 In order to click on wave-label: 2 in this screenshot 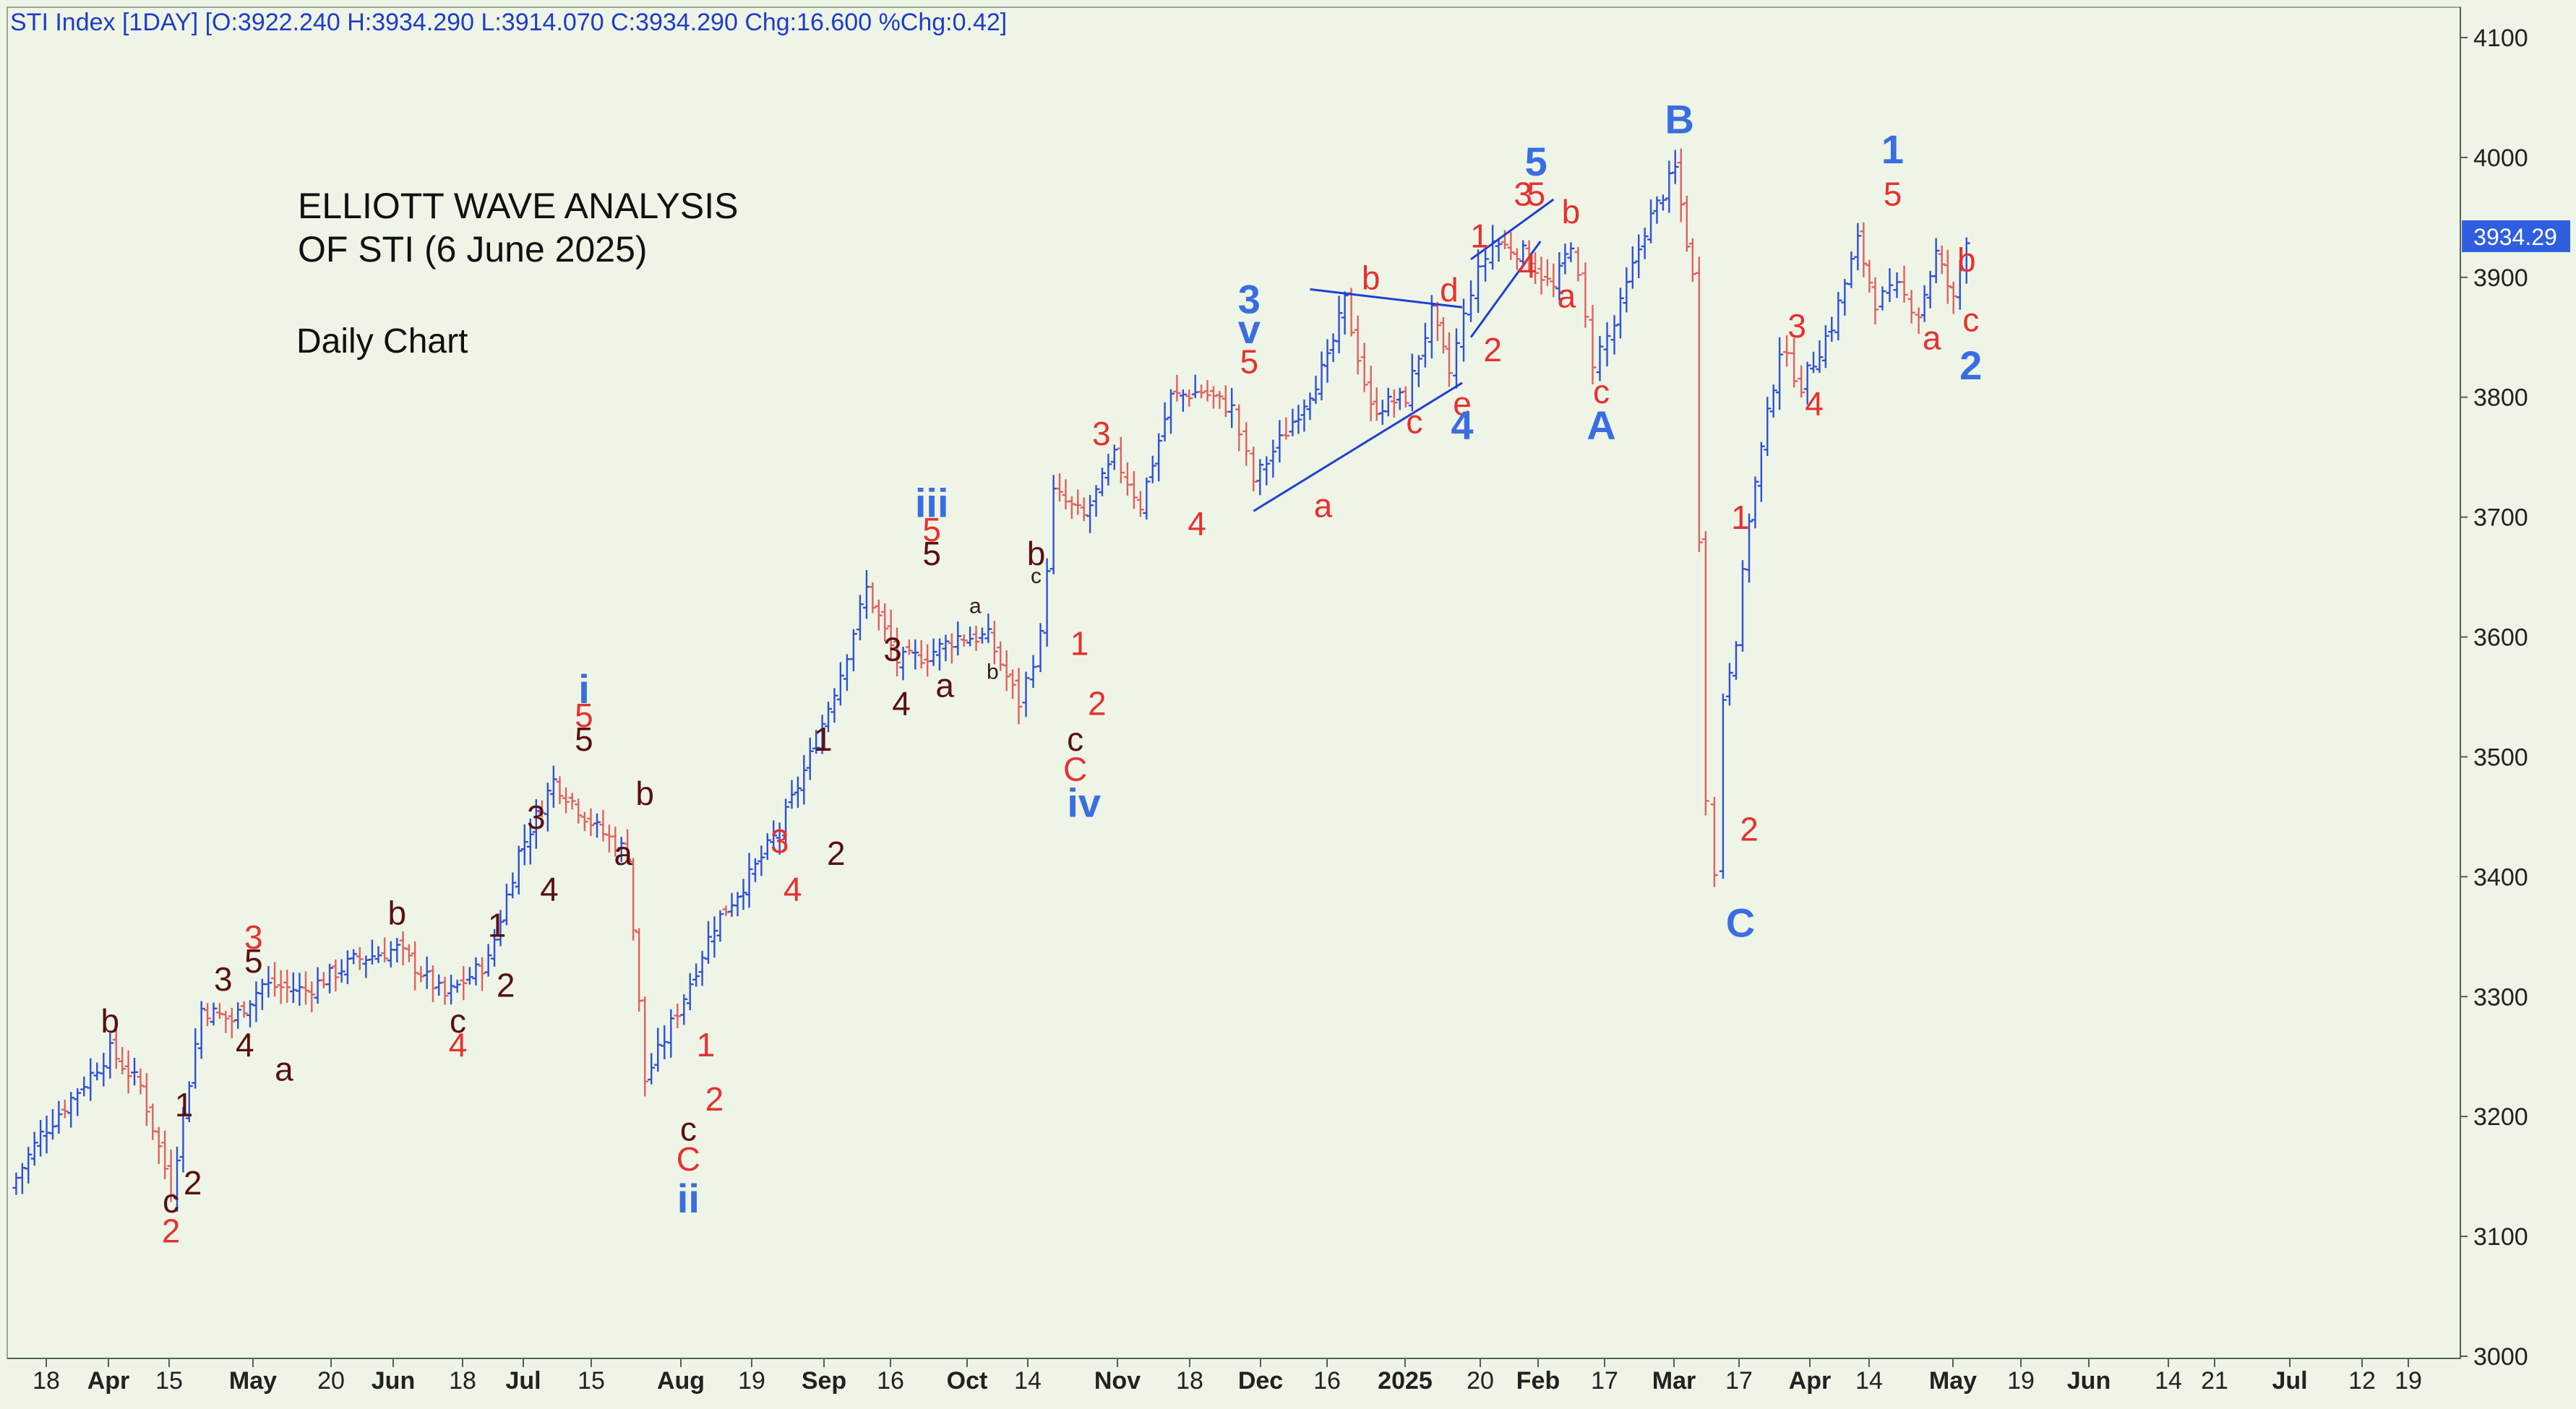, I will do `click(1971, 365)`.